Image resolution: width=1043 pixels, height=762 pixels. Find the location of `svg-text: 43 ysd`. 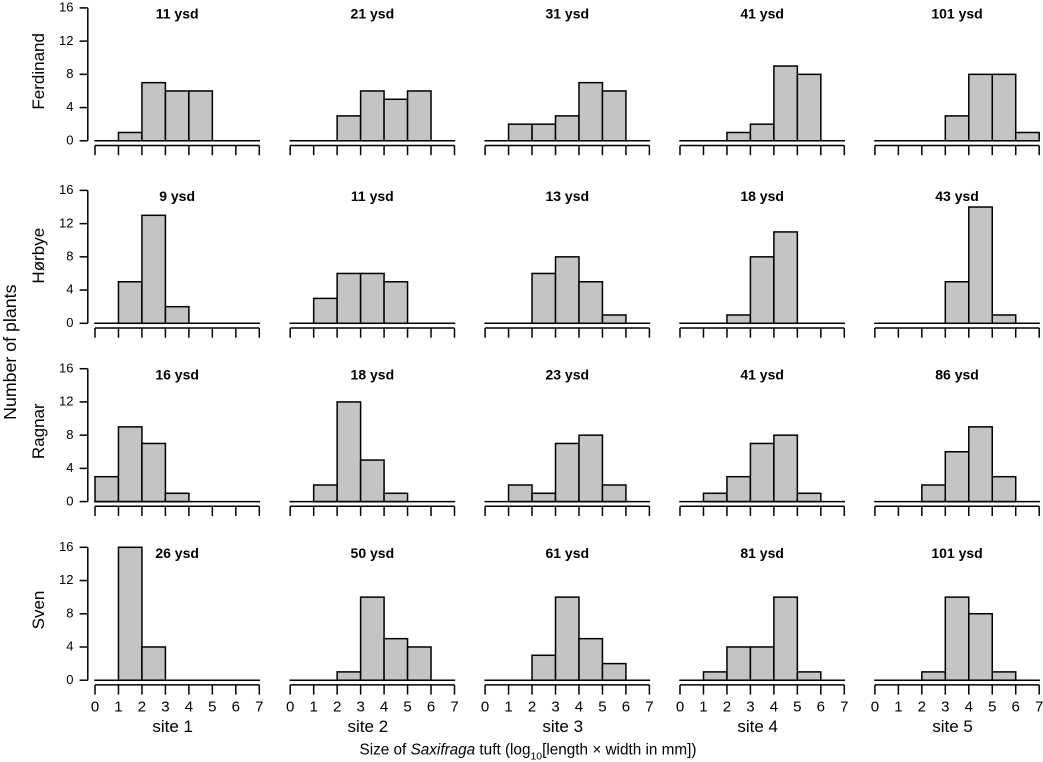

svg-text: 43 ysd is located at coordinates (957, 196).